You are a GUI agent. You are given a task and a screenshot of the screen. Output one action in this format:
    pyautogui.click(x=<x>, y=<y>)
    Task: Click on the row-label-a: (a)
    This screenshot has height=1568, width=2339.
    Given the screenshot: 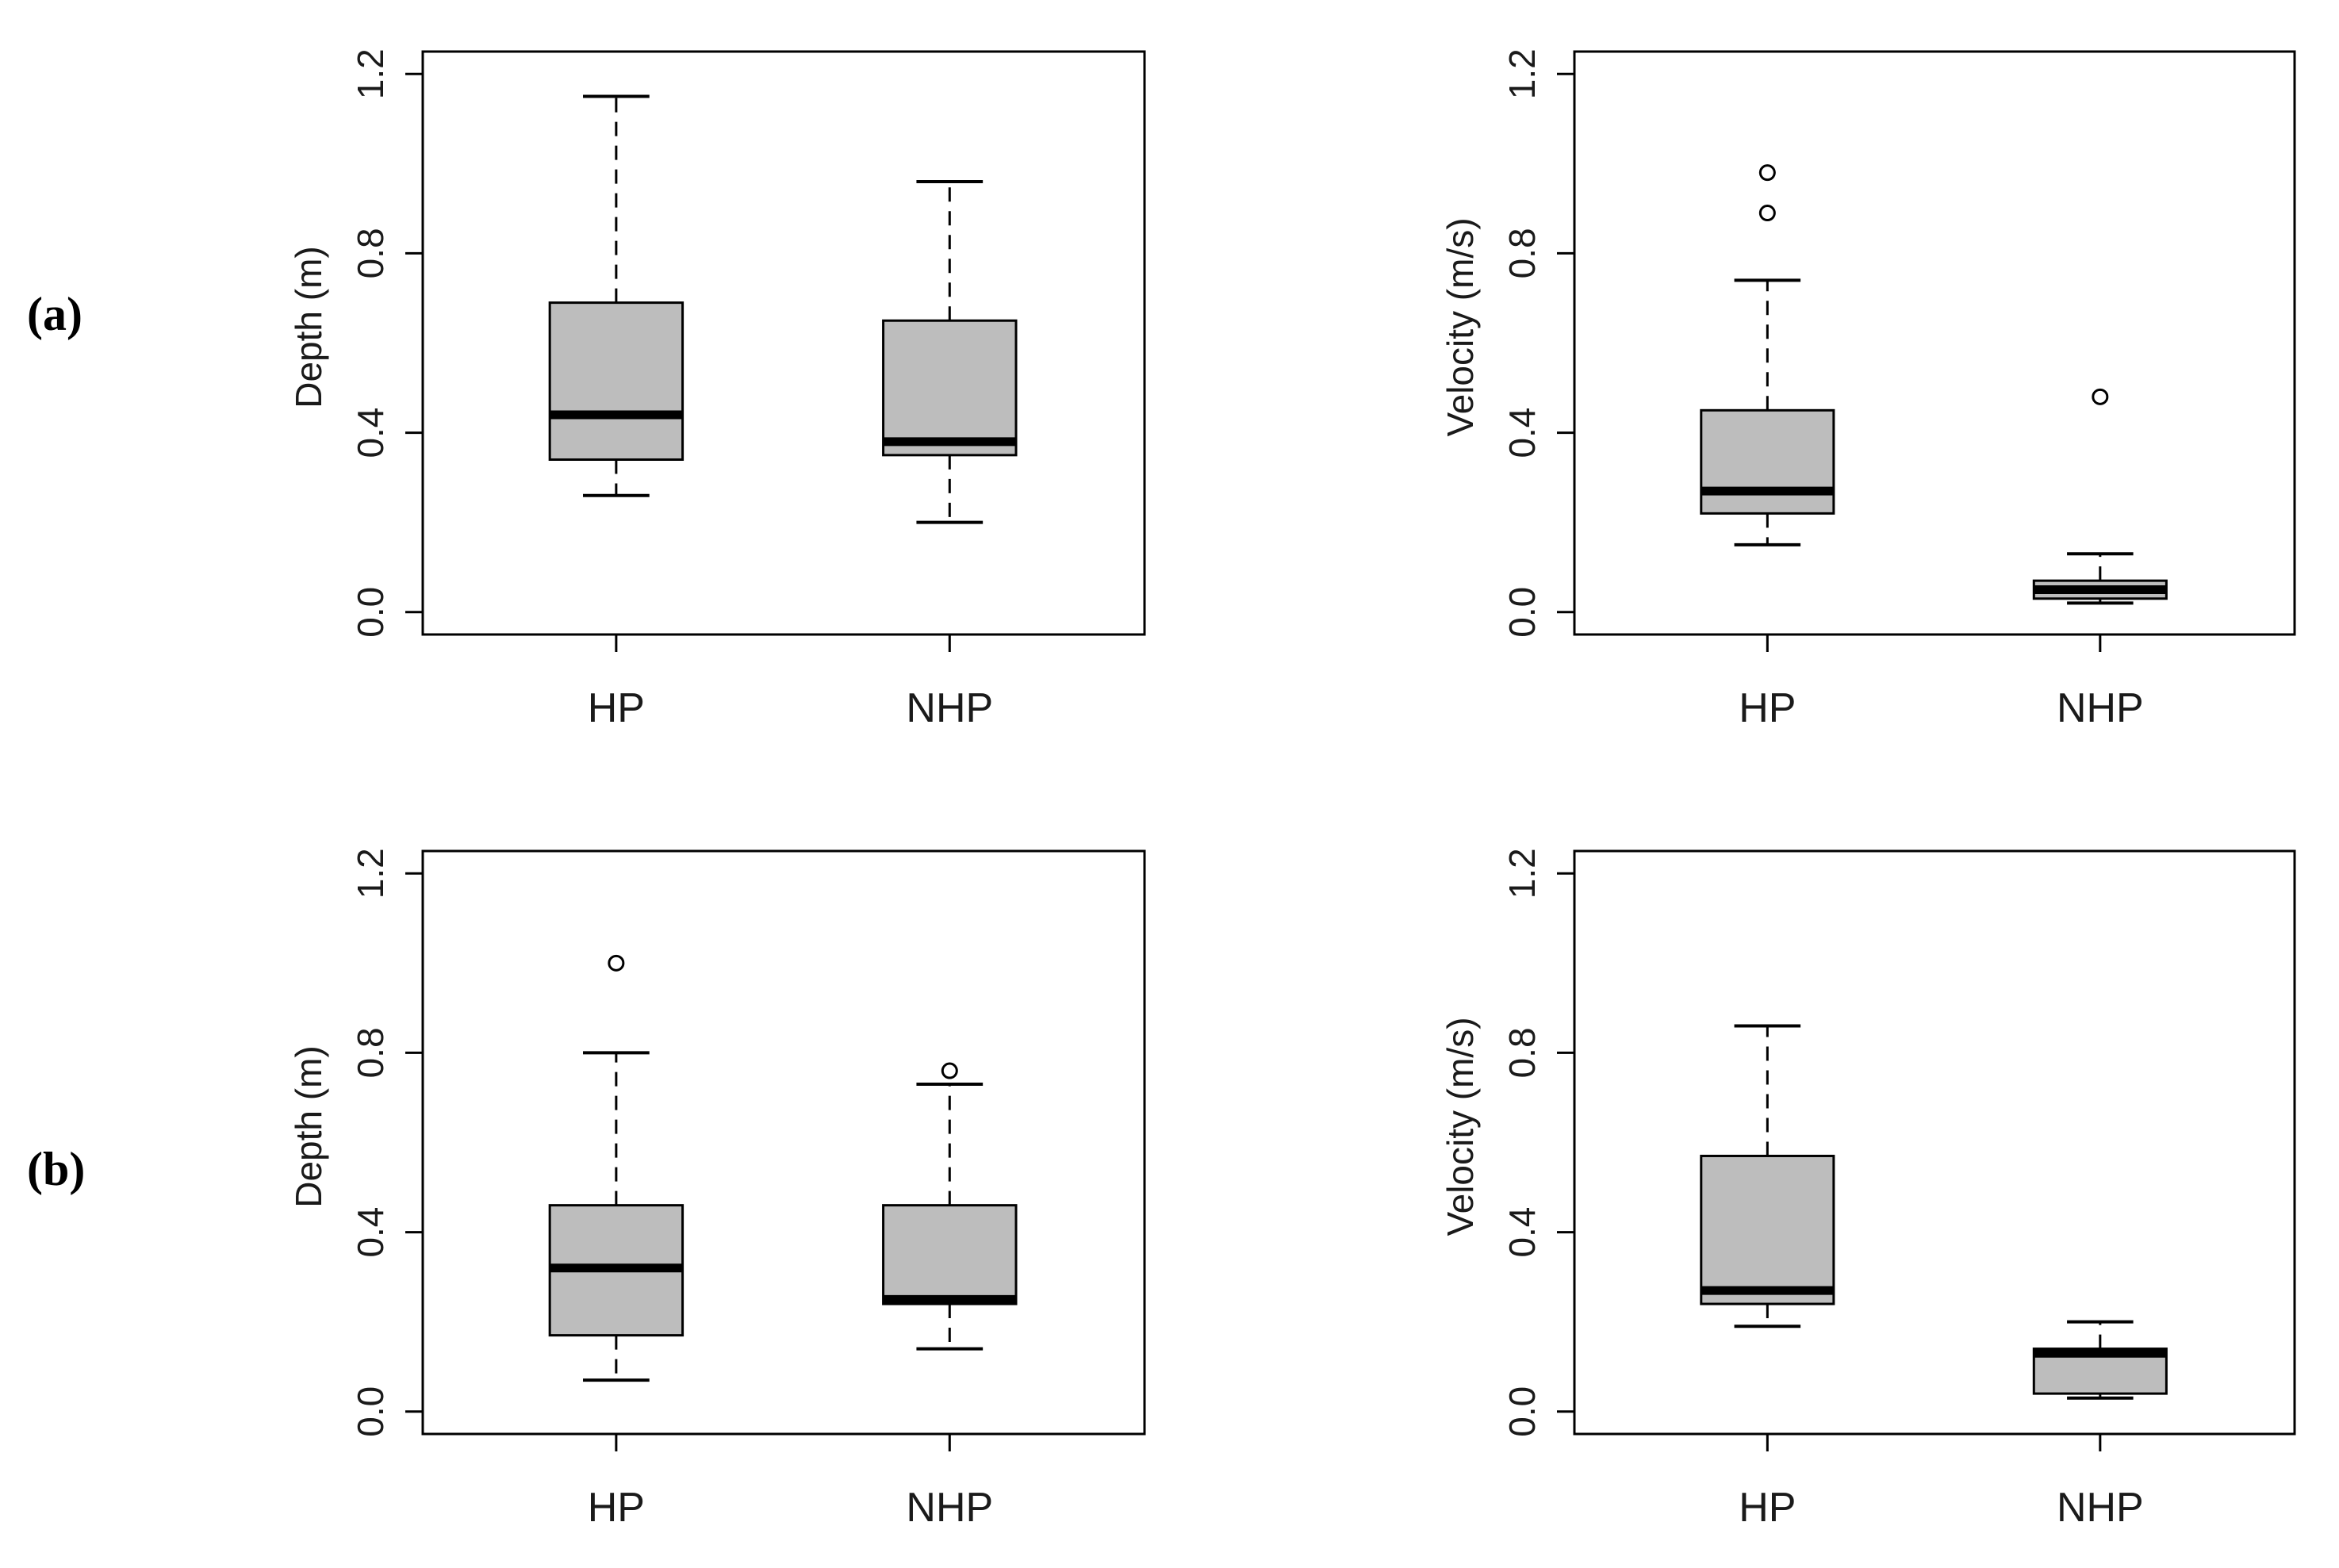 What is the action you would take?
    pyautogui.click(x=54, y=314)
    